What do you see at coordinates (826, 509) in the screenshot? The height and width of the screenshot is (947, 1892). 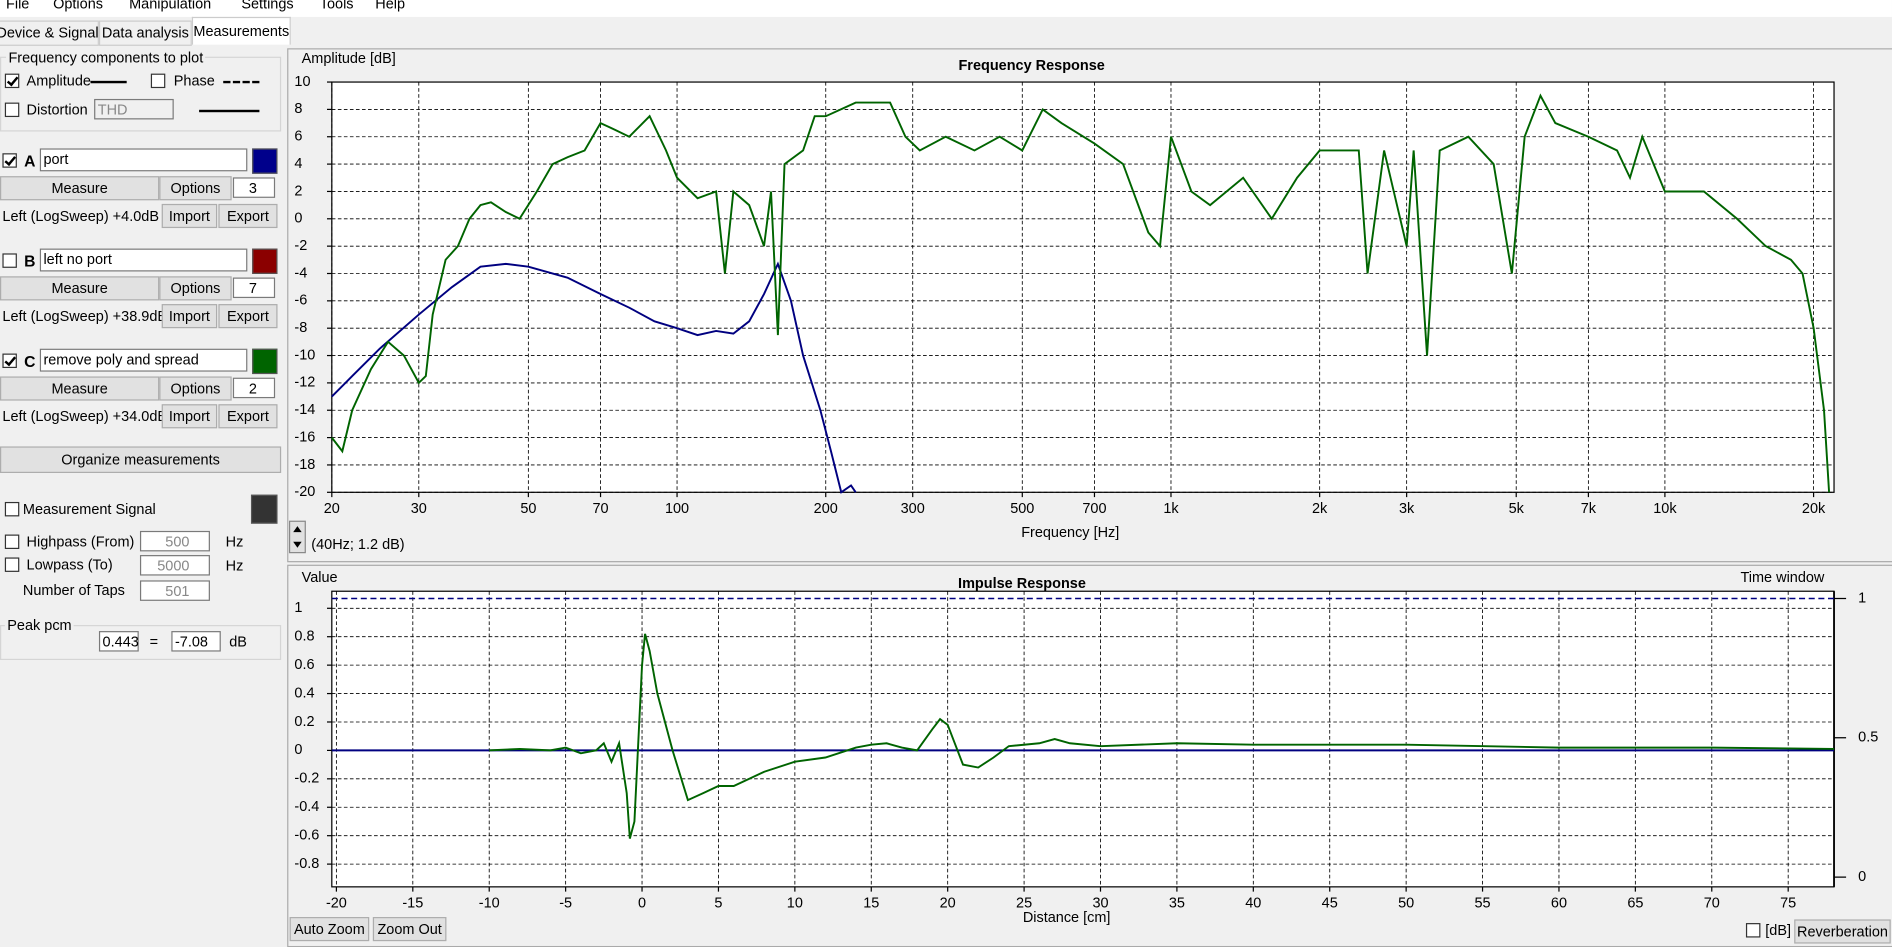 I see `x-tick-label: 200` at bounding box center [826, 509].